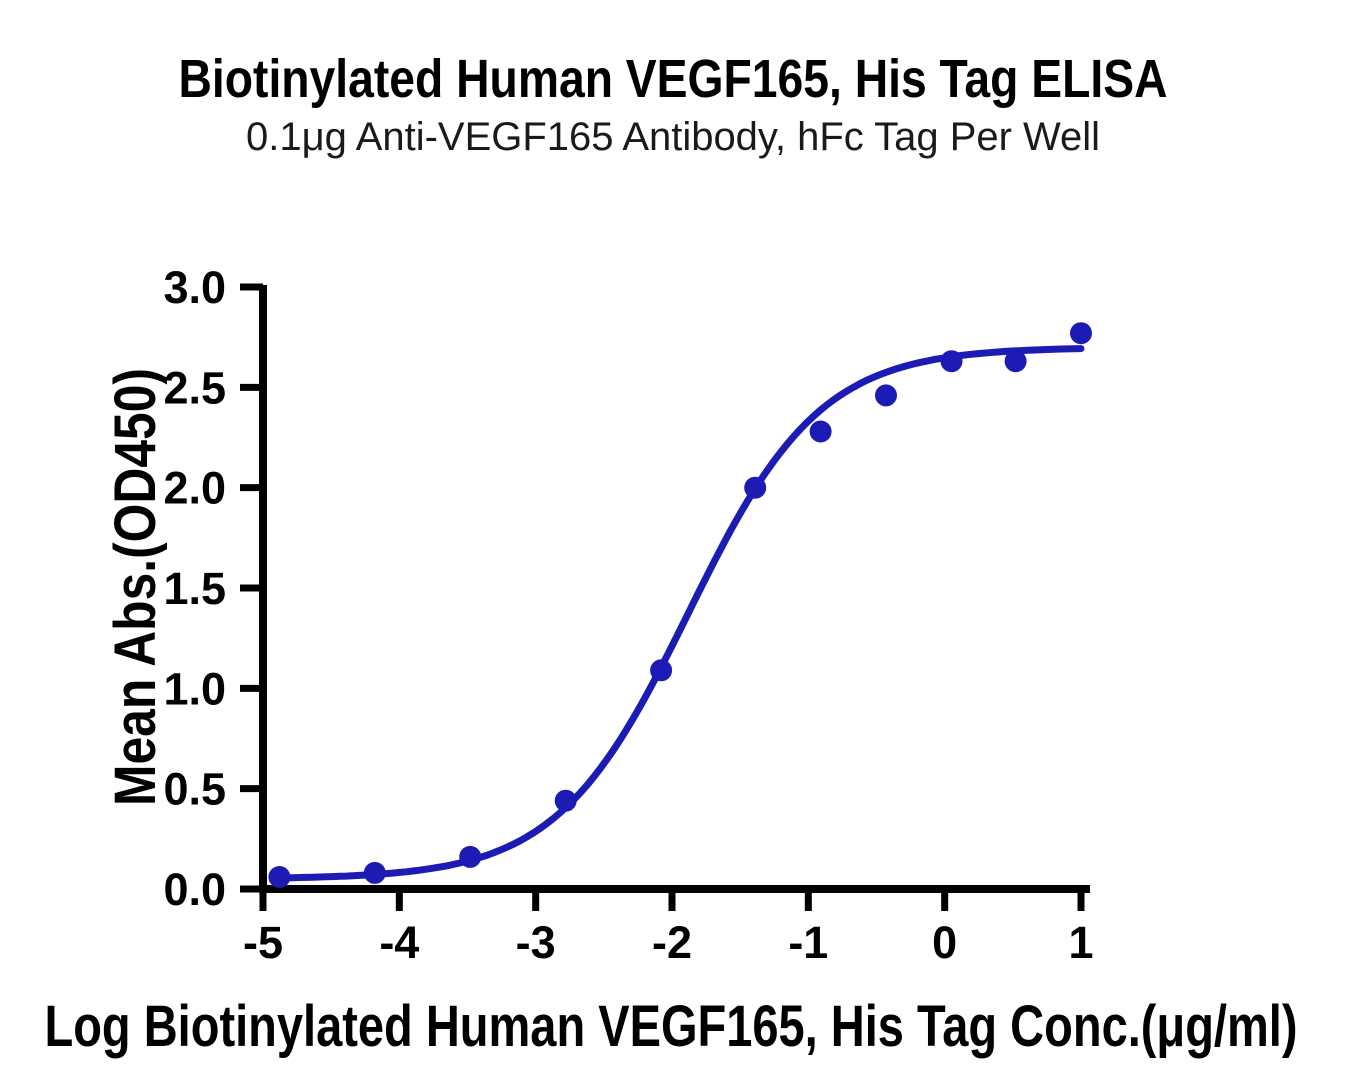 Image resolution: width=1347 pixels, height=1087 pixels. What do you see at coordinates (672, 942) in the screenshot?
I see `x-tick-label: -2` at bounding box center [672, 942].